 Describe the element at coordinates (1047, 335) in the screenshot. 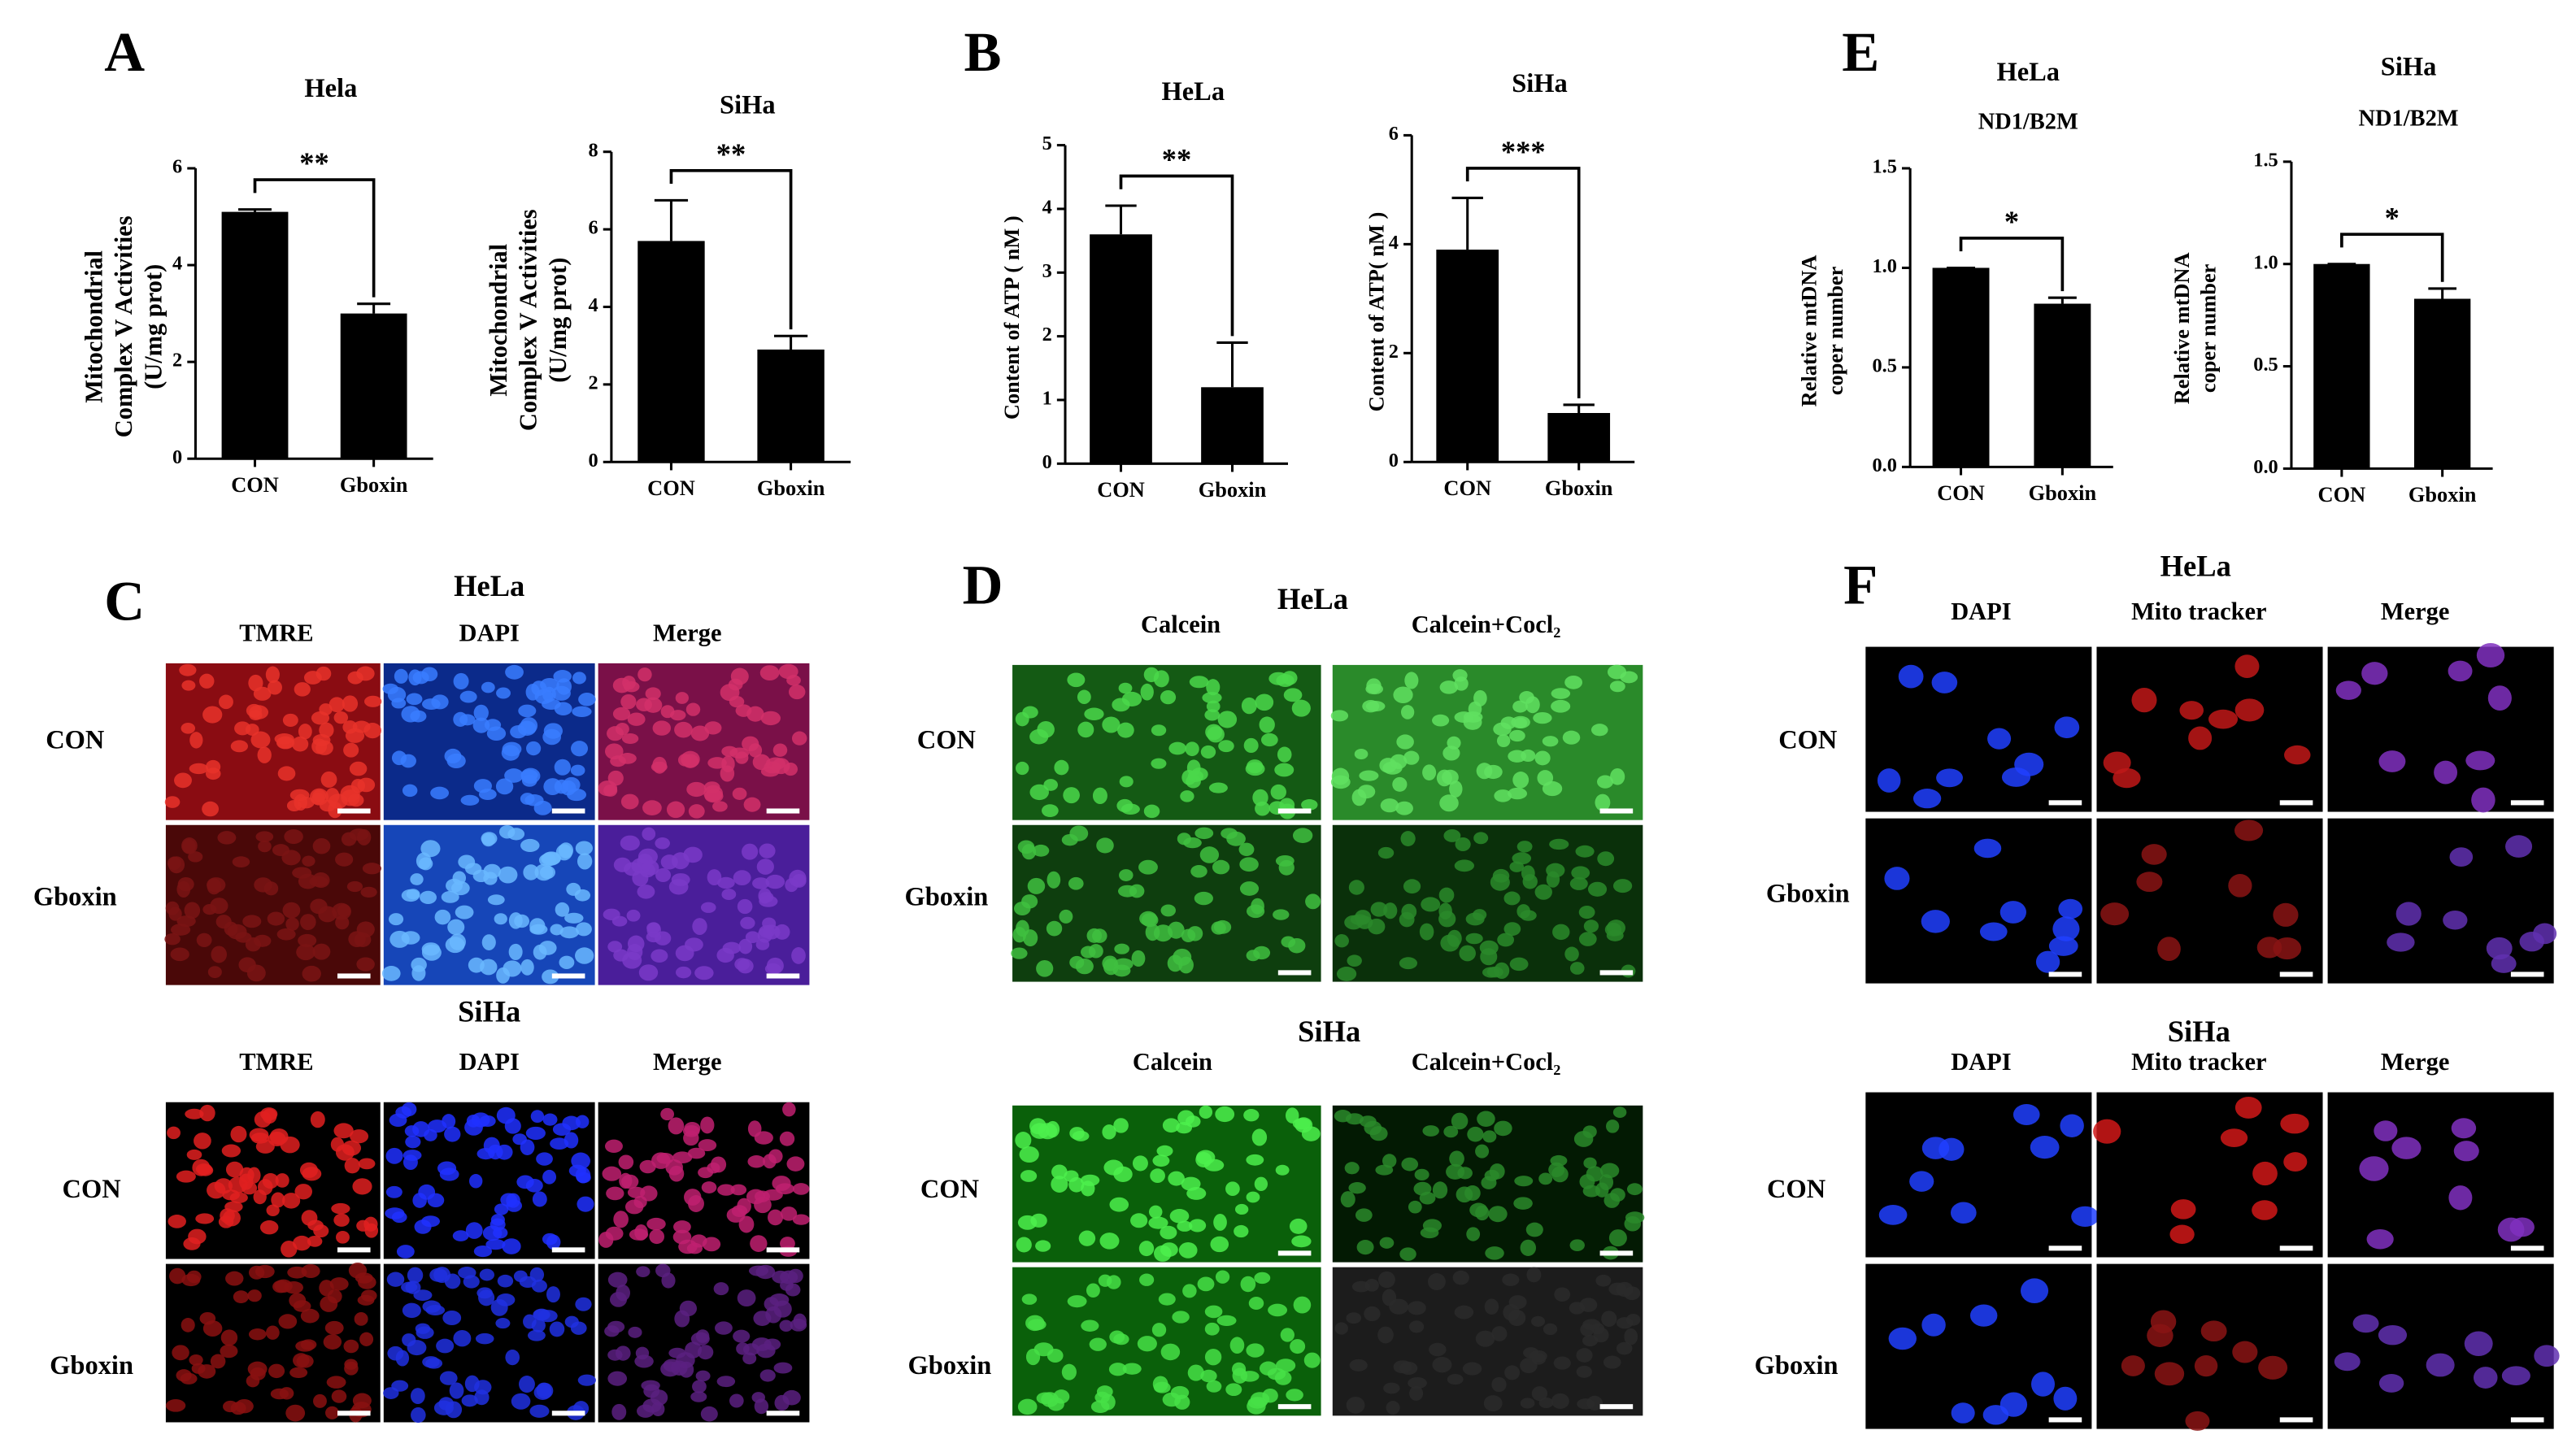

I see `y-tick-label: 2` at that location.